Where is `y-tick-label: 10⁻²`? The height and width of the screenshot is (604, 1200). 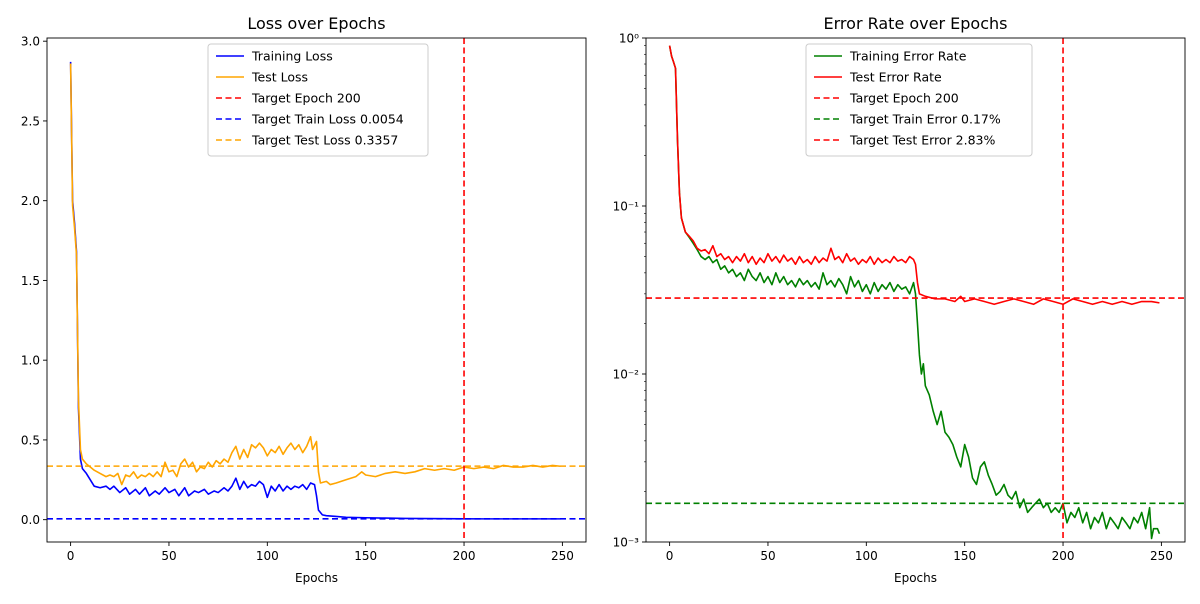 y-tick-label: 10⁻² is located at coordinates (626, 375).